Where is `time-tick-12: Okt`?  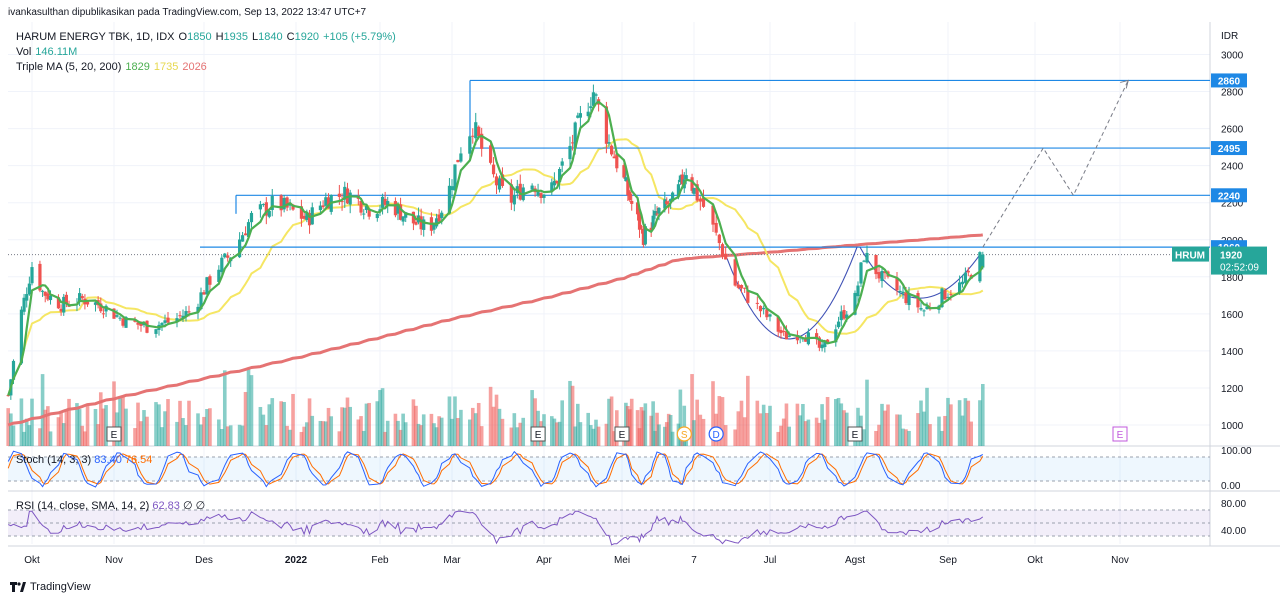
time-tick-12: Okt is located at coordinates (1035, 560).